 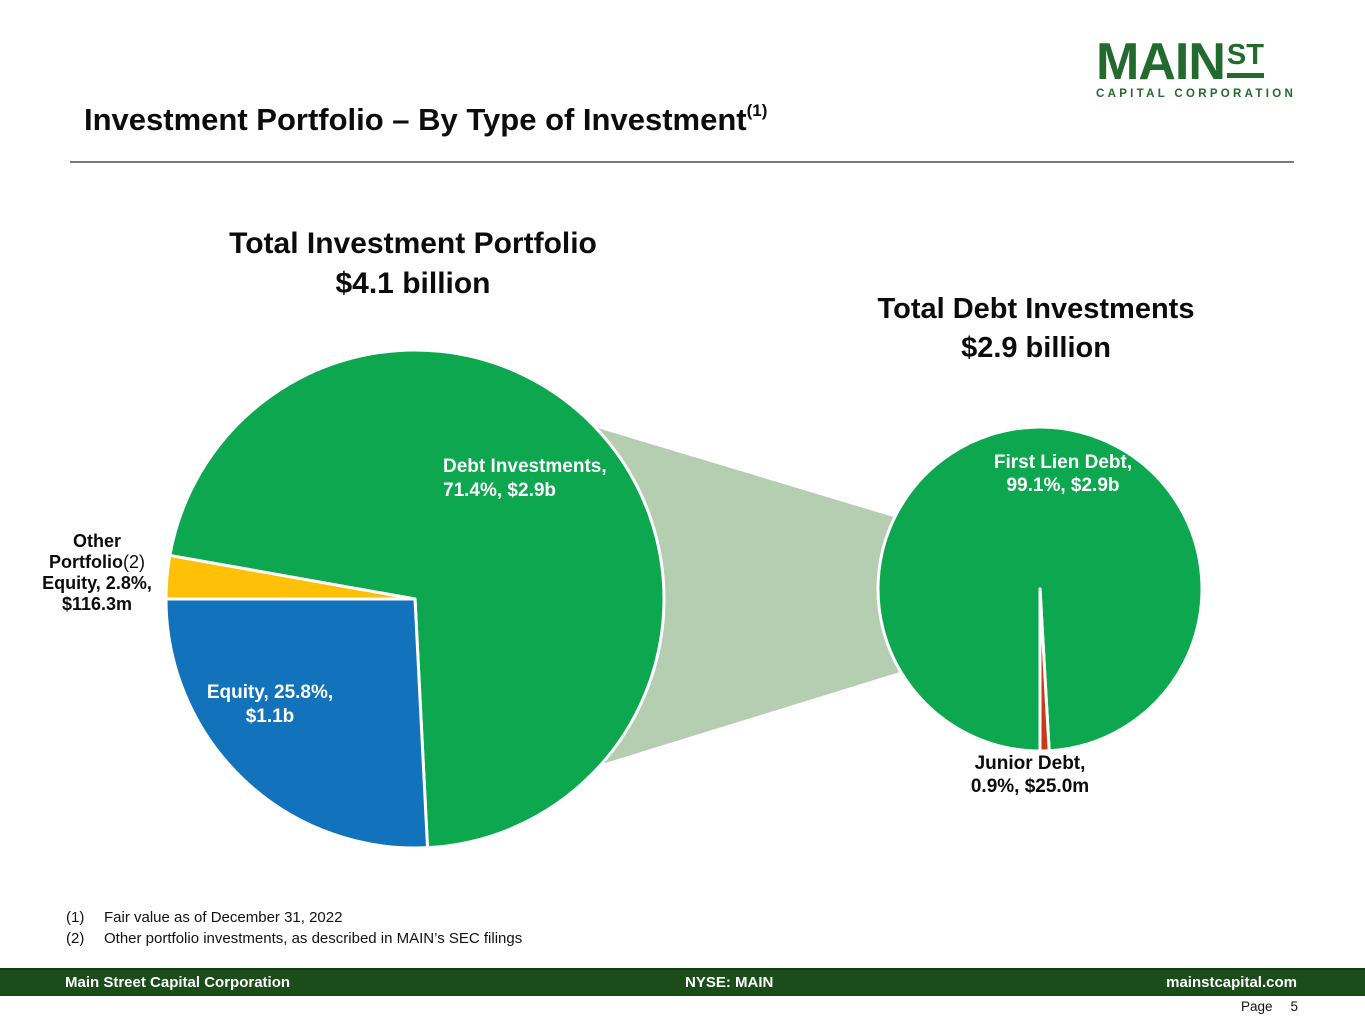 What do you see at coordinates (1036, 348) in the screenshot?
I see `right-chart-subtitle: $2.9 billion` at bounding box center [1036, 348].